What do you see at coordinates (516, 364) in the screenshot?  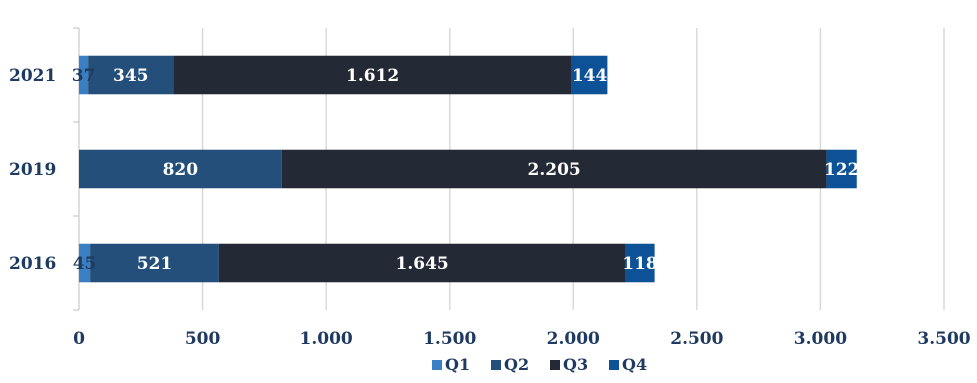 I see `legend-label-q2: Q2` at bounding box center [516, 364].